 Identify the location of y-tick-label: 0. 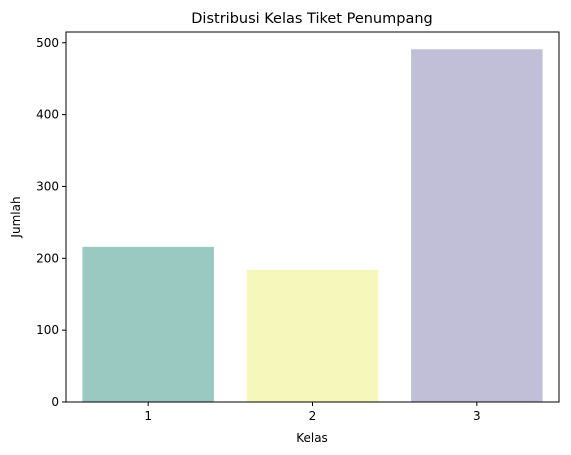
(55, 402).